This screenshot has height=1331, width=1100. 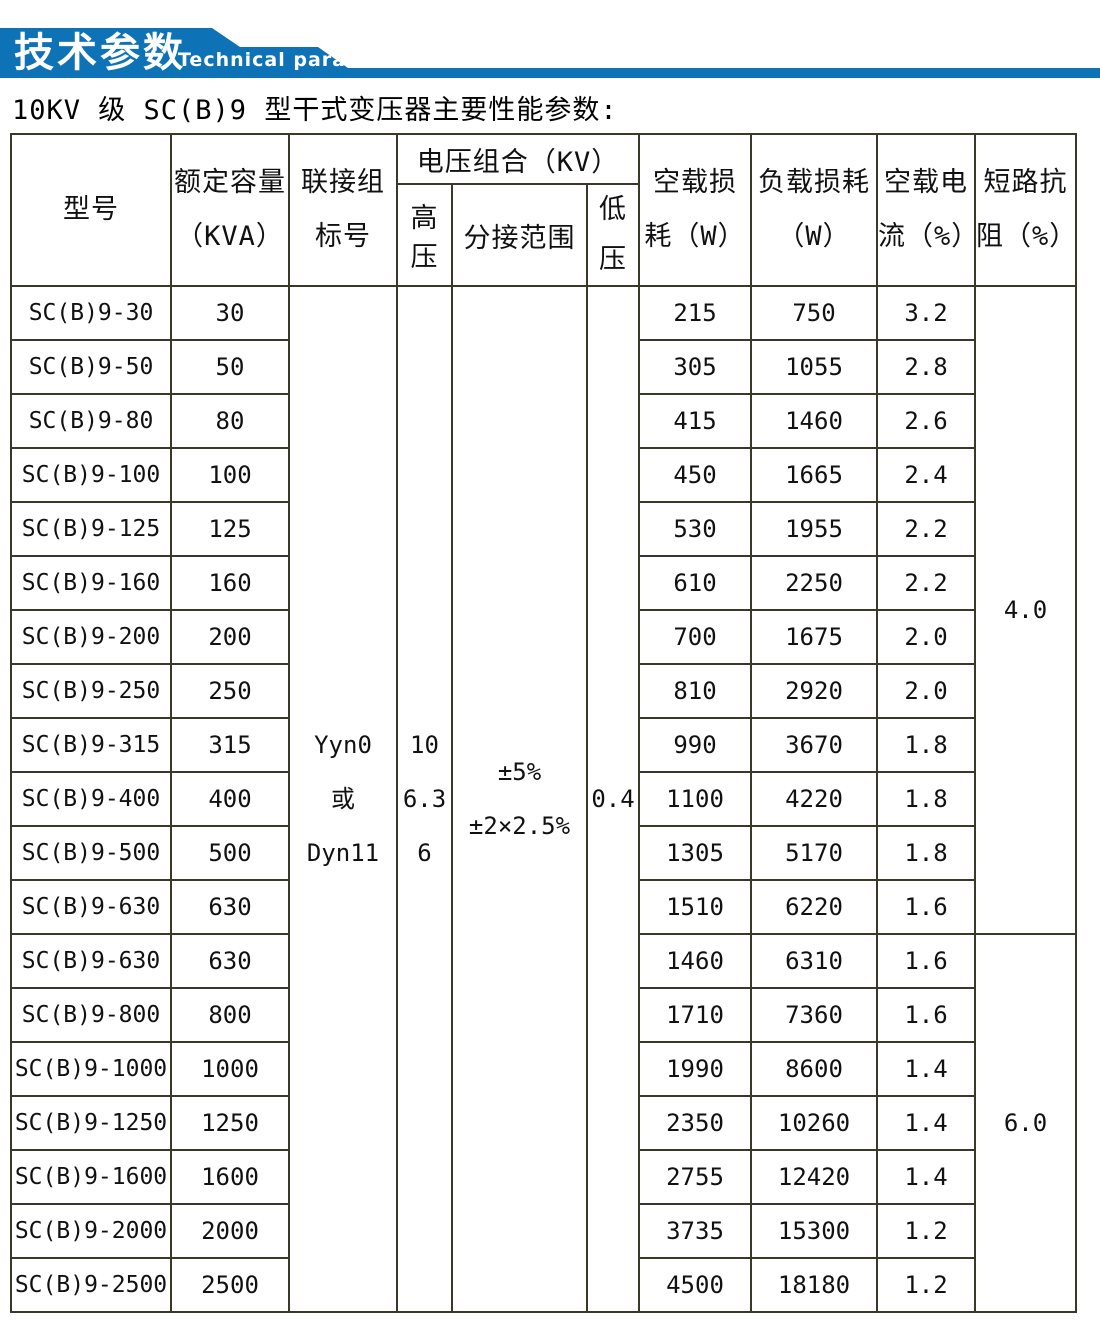 I want to click on header-capacity: 额定容量 （KVA）, so click(x=230, y=210).